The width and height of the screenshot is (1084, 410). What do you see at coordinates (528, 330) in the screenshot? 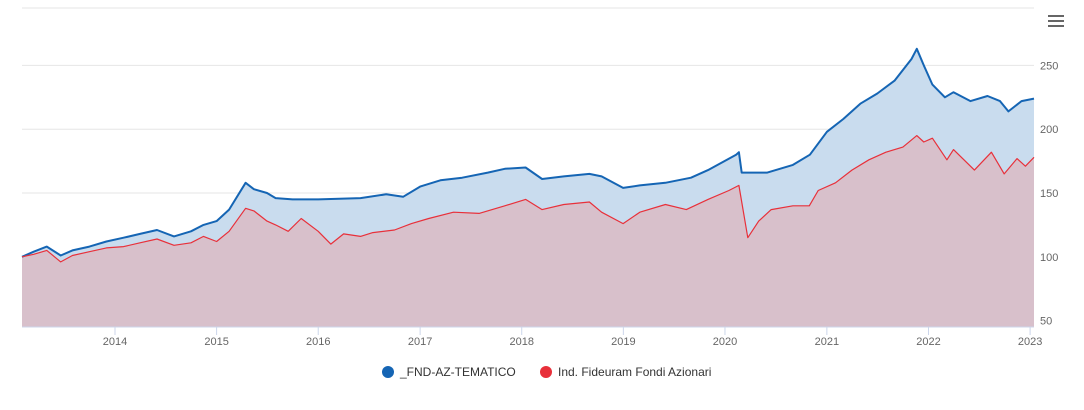
I see `x-axis` at bounding box center [528, 330].